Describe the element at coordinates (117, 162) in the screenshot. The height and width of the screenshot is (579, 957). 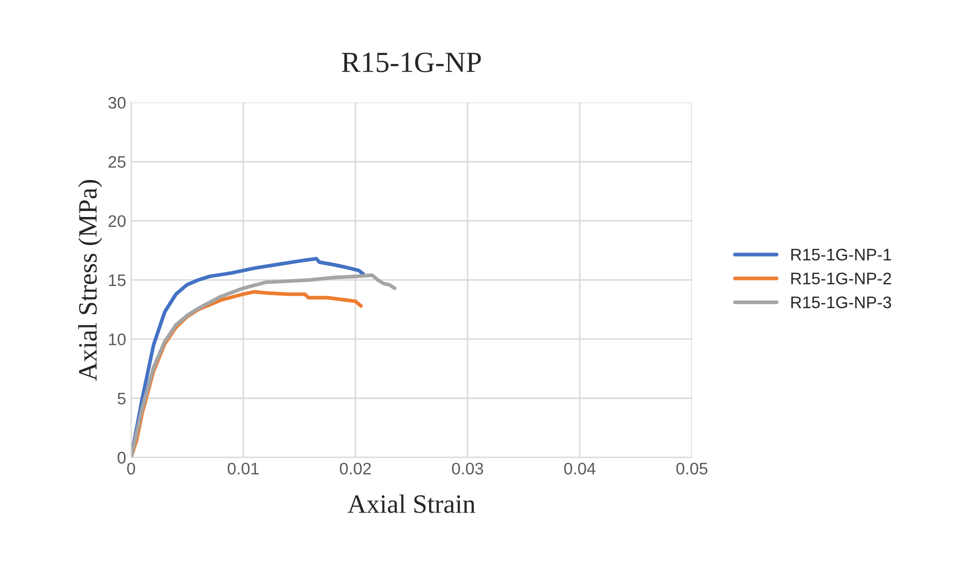
I see `y-tick-label: 25` at that location.